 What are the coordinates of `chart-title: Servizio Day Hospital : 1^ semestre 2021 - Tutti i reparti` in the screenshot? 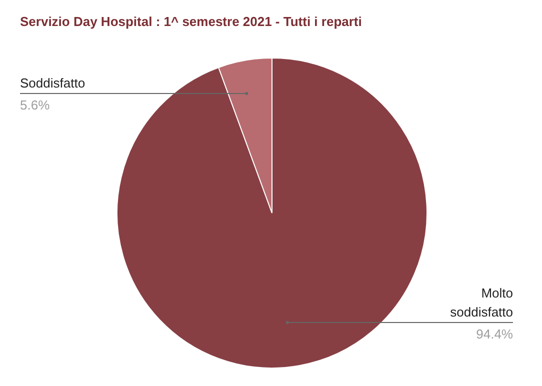 It's located at (191, 21).